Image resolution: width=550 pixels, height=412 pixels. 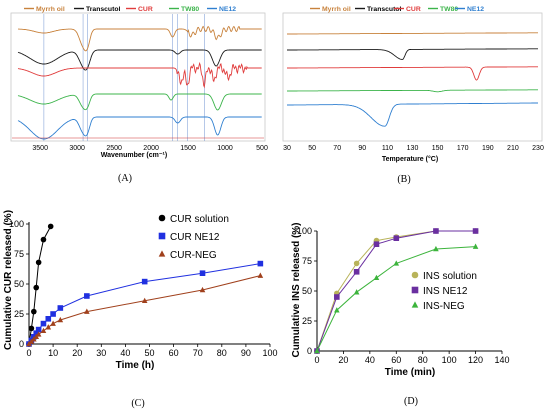 What do you see at coordinates (103, 9) in the screenshot?
I see `panel-a-legend-entry: Transcutol` at bounding box center [103, 9].